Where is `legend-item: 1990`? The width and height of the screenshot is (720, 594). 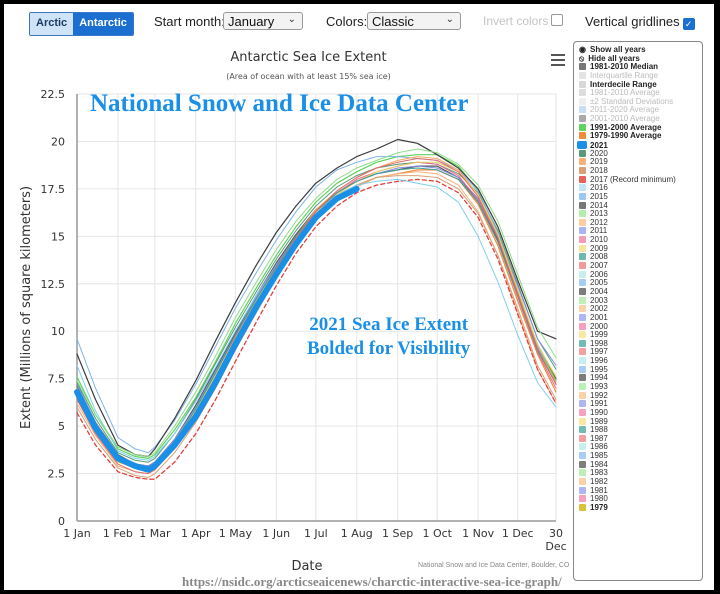
legend-item: 1990 is located at coordinates (640, 413).